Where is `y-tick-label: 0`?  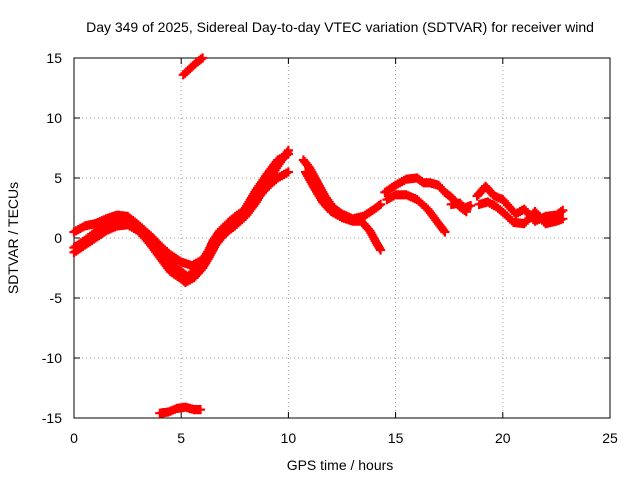
y-tick-label: 0 is located at coordinates (58, 238).